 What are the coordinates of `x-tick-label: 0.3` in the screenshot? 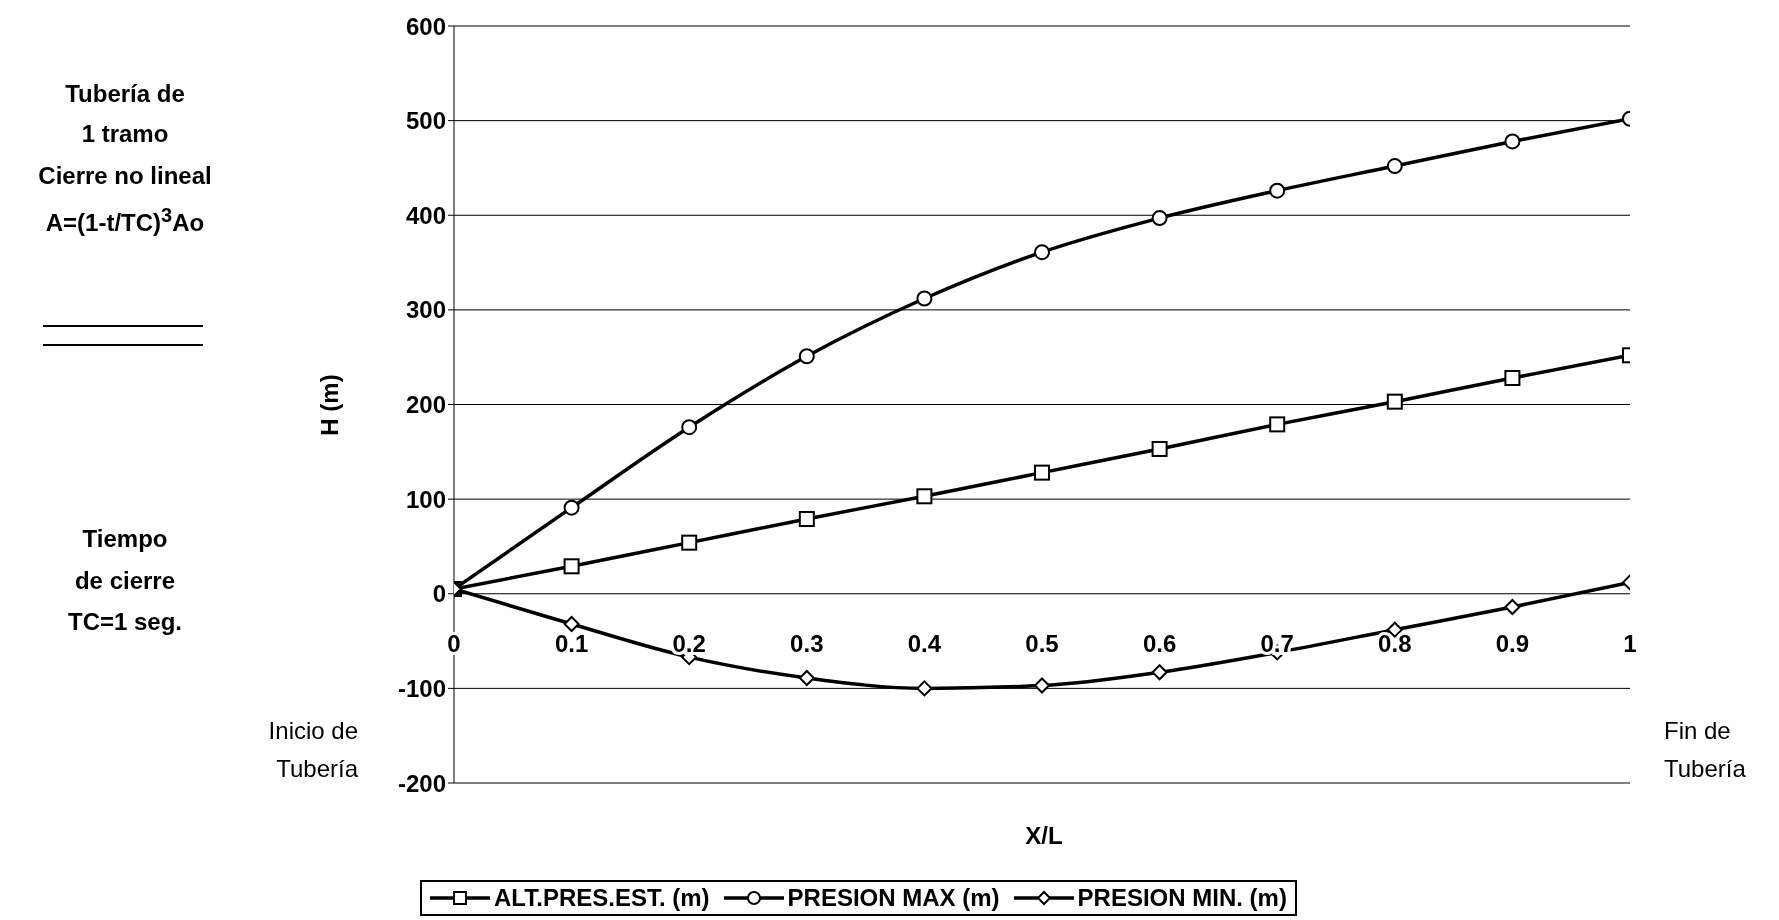 It's located at (807, 643).